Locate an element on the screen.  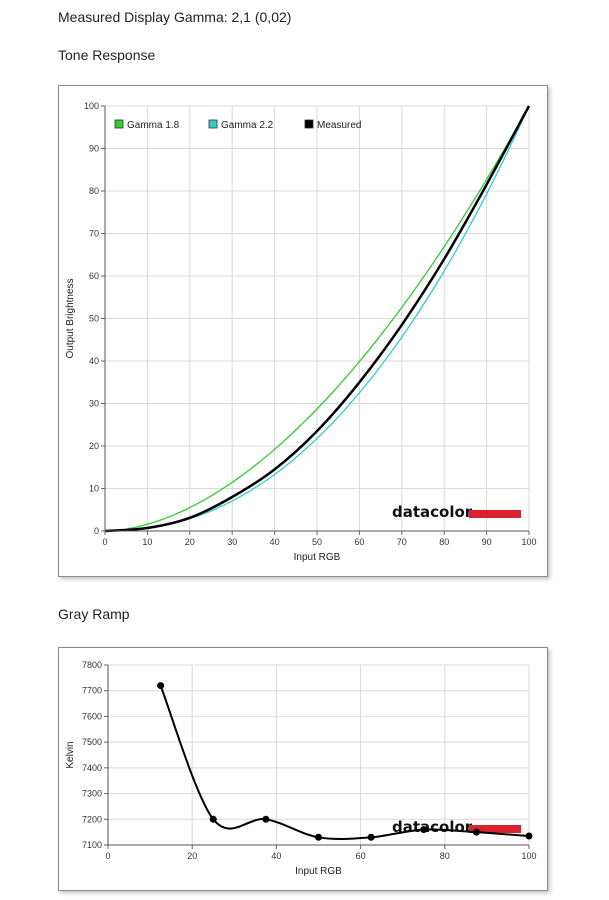
legend-label: Measured is located at coordinates (339, 125).